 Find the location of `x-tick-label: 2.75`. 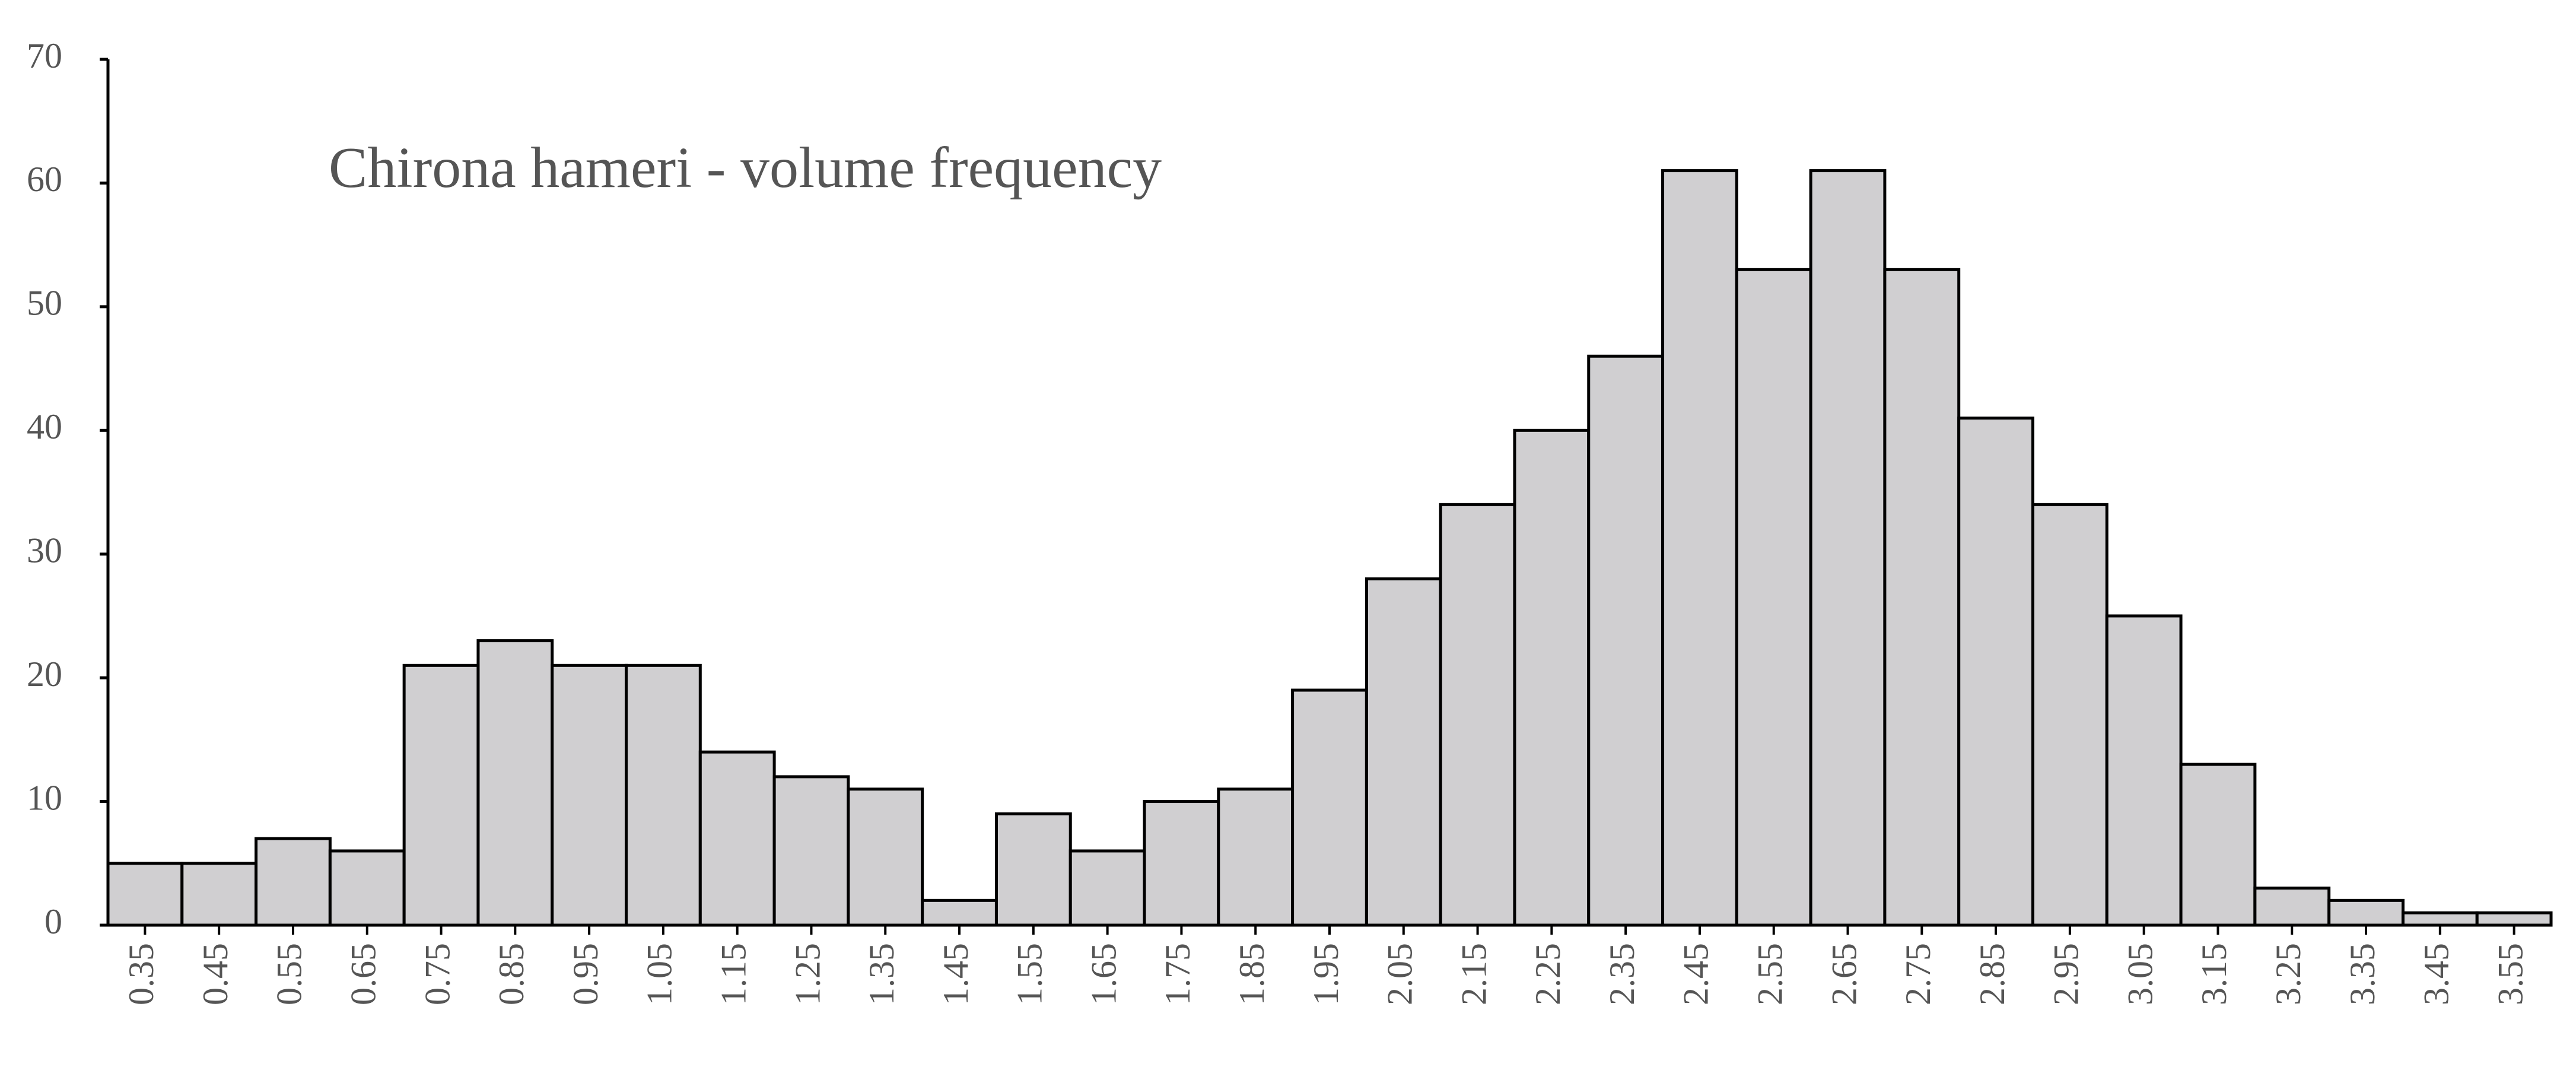

x-tick-label: 2.75 is located at coordinates (1918, 974).